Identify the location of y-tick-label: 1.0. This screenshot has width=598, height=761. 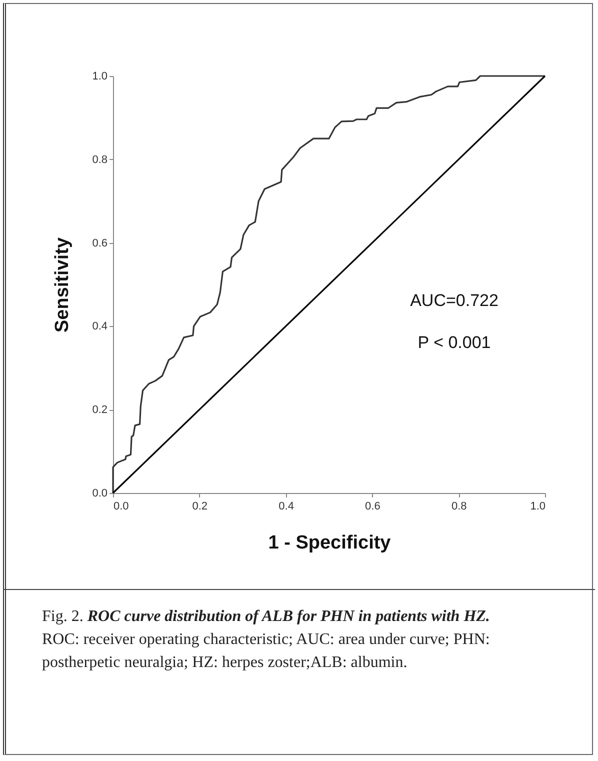
(100, 76).